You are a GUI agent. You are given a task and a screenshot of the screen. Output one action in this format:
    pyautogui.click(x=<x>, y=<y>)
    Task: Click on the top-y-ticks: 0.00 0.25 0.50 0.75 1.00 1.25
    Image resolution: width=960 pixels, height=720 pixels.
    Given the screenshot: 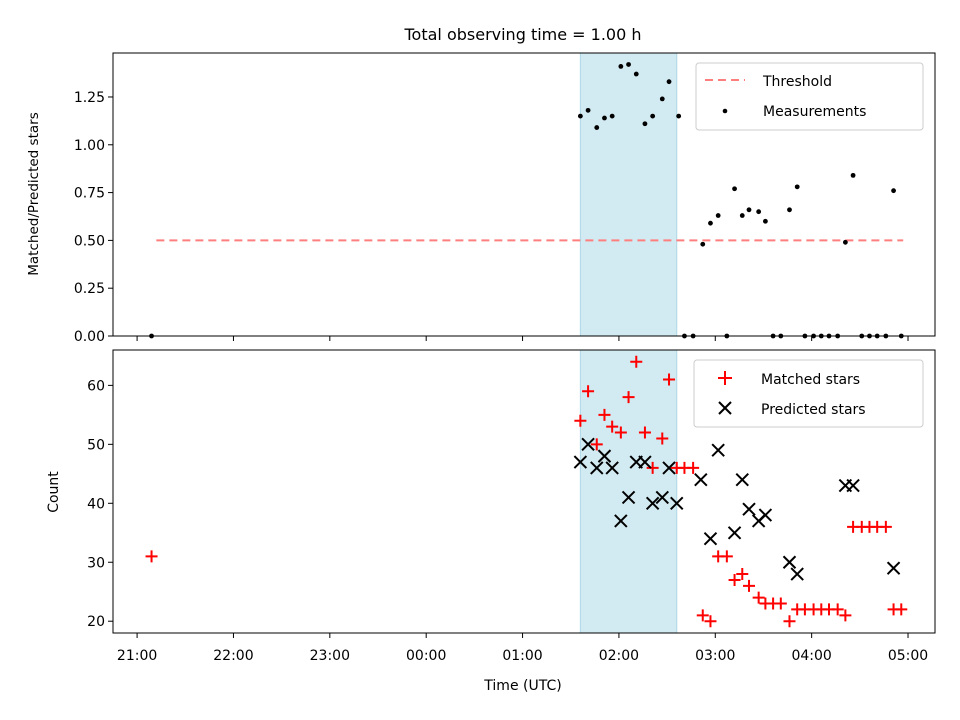 What is the action you would take?
    pyautogui.click(x=93, y=217)
    